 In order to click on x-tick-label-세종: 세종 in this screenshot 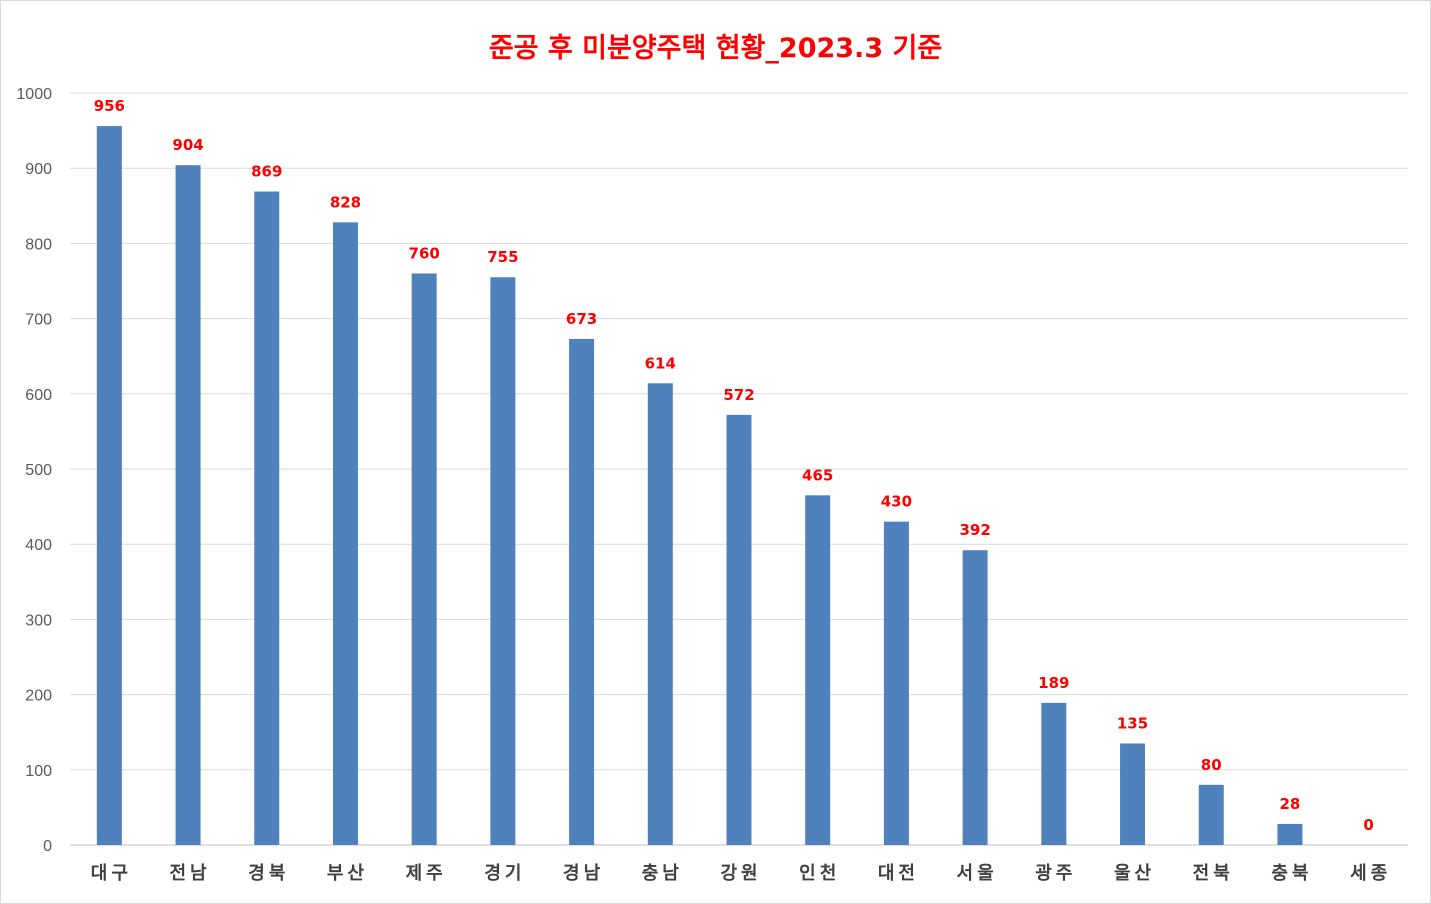, I will do `click(1370, 873)`.